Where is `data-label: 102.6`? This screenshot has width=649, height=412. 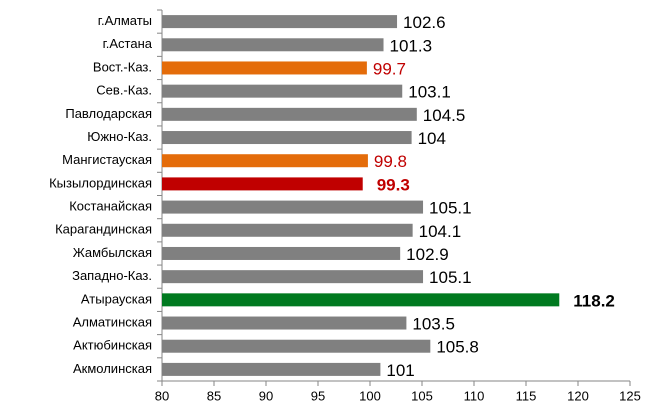 data-label: 102.6 is located at coordinates (424, 22).